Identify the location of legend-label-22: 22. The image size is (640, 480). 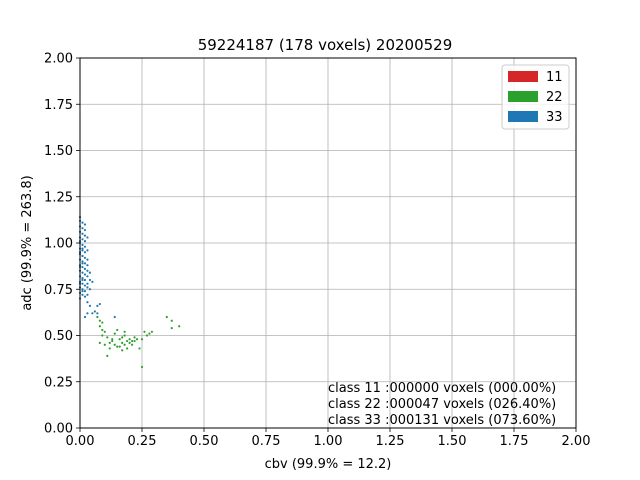
(554, 97).